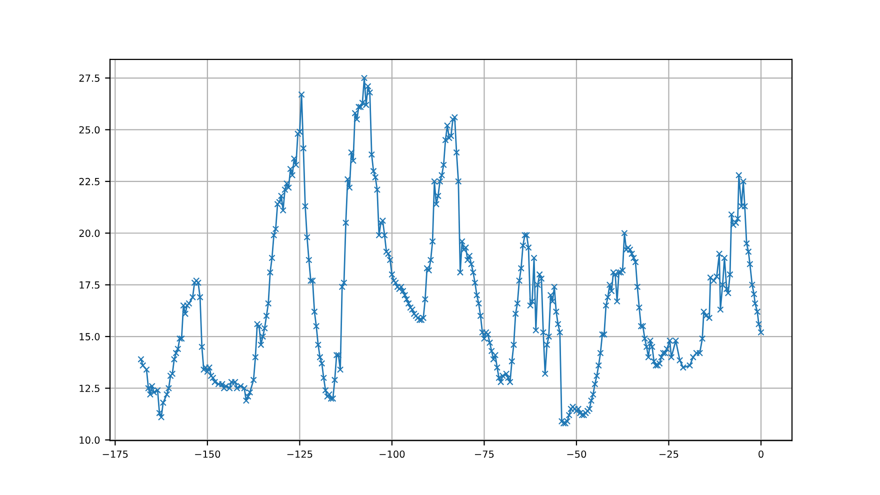 The image size is (880, 495). I want to click on y-tick-label: 10.0, so click(90, 440).